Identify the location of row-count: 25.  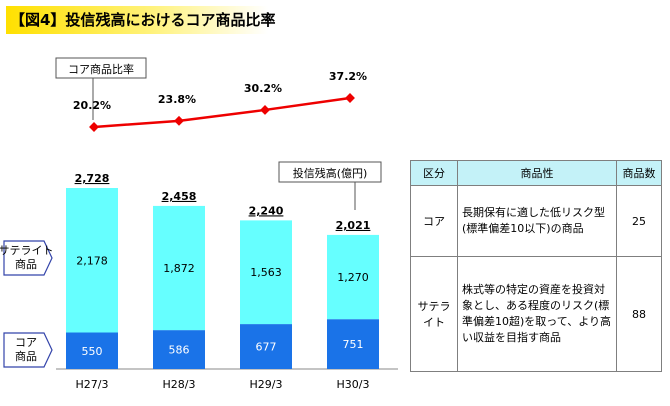
(639, 221).